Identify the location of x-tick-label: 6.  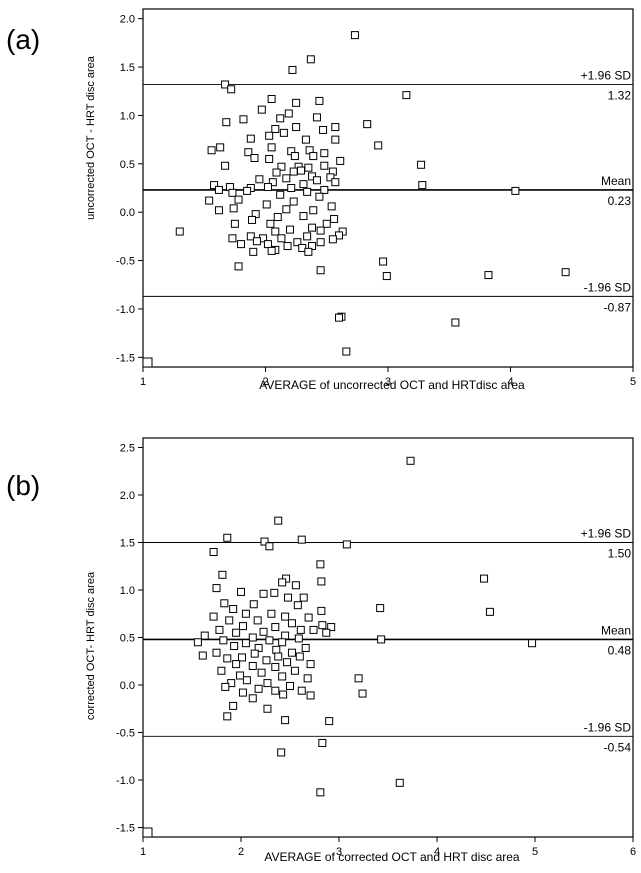
(633, 852).